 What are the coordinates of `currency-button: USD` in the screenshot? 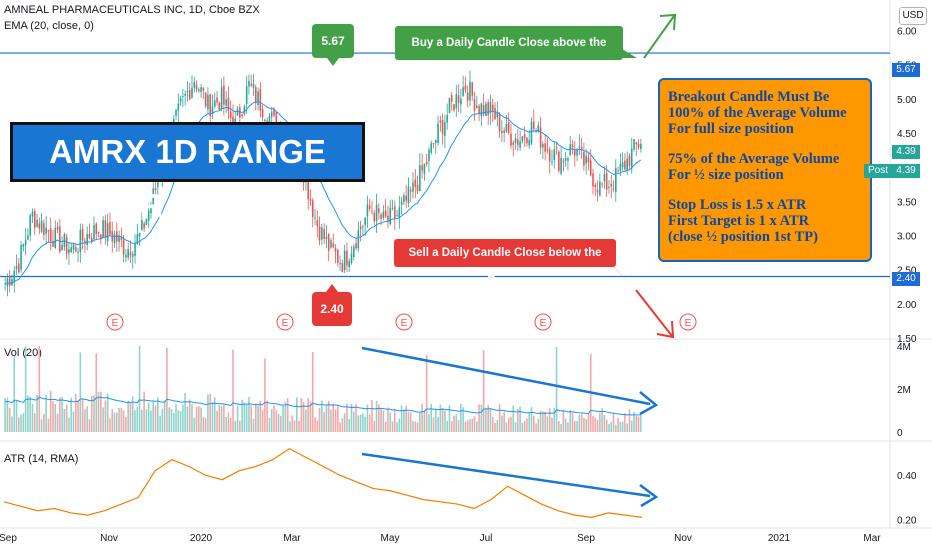 It's located at (913, 16).